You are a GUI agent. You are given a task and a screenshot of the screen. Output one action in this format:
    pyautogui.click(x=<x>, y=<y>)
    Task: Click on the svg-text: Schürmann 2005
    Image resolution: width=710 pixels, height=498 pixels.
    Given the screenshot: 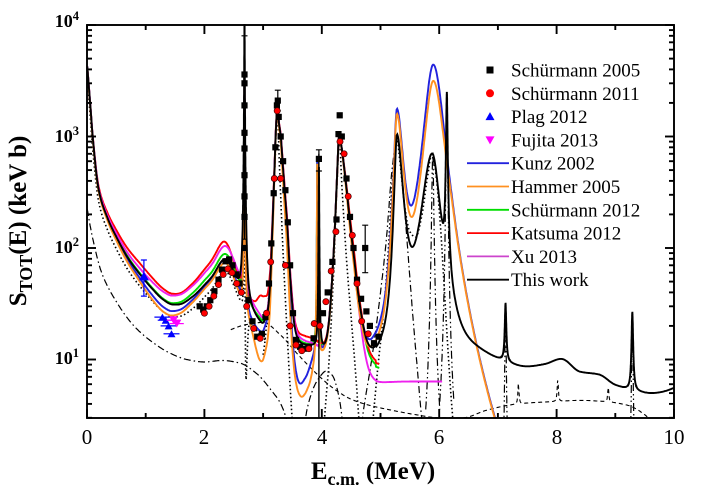 What is the action you would take?
    pyautogui.click(x=575, y=71)
    